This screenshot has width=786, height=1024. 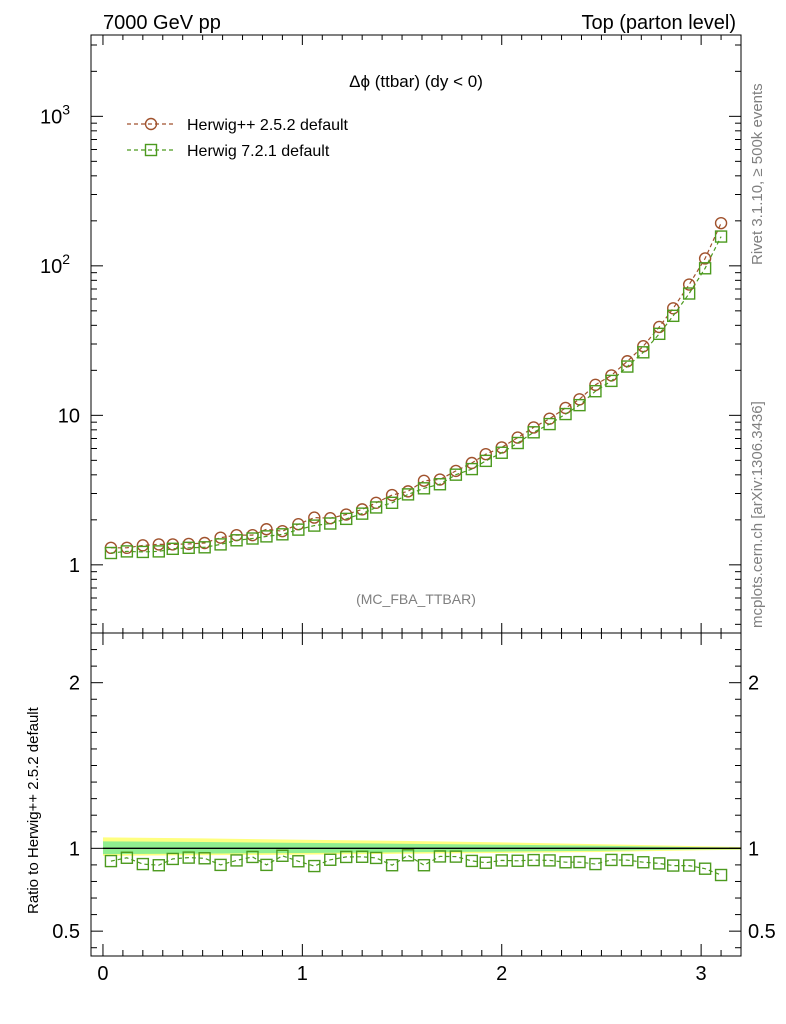 I want to click on main-y-tick-exponent: 3, so click(x=66, y=109).